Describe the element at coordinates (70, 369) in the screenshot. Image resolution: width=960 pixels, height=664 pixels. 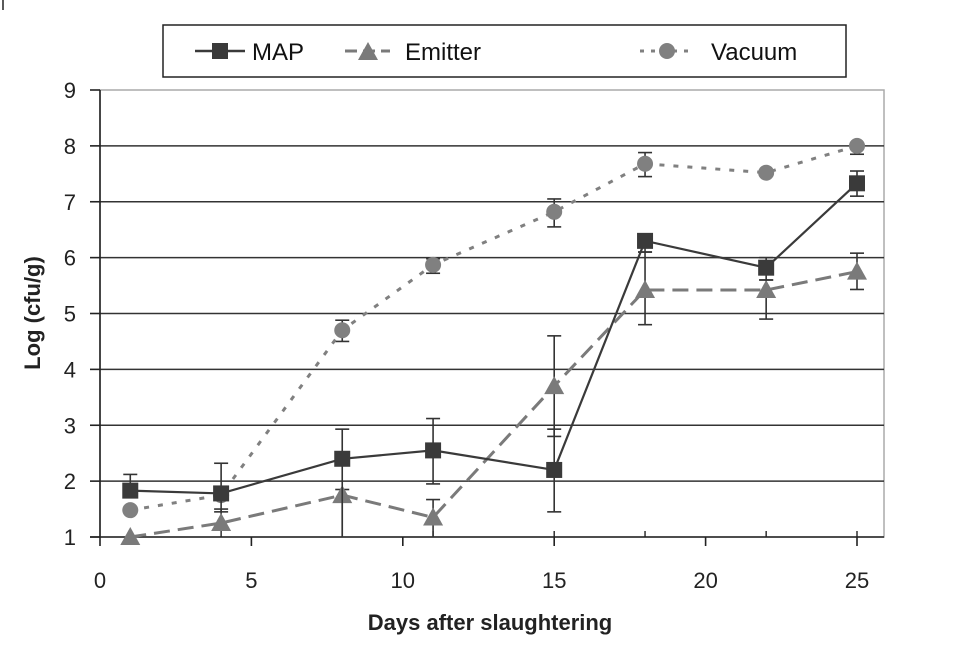
I see `y-tick-label-4: 4` at that location.